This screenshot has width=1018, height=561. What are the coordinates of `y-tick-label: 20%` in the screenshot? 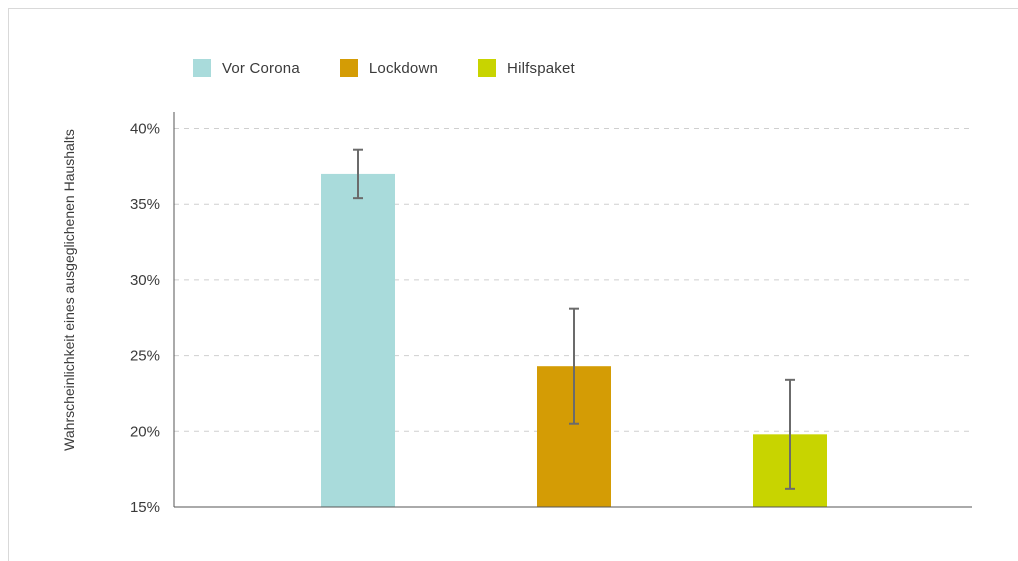 It's located at (145, 431).